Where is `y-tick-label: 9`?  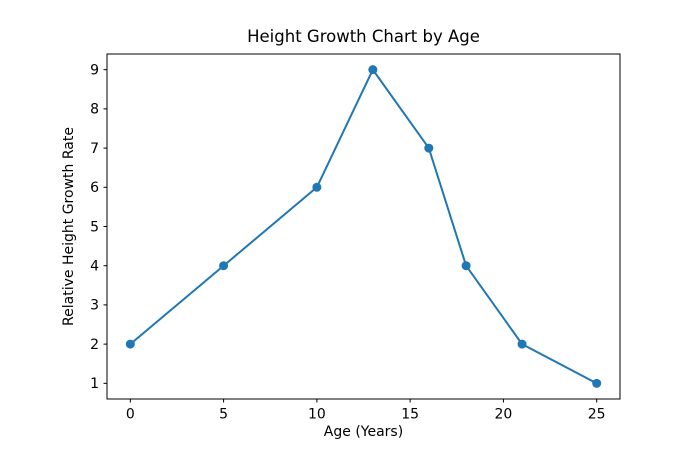
y-tick-label: 9 is located at coordinates (94, 70).